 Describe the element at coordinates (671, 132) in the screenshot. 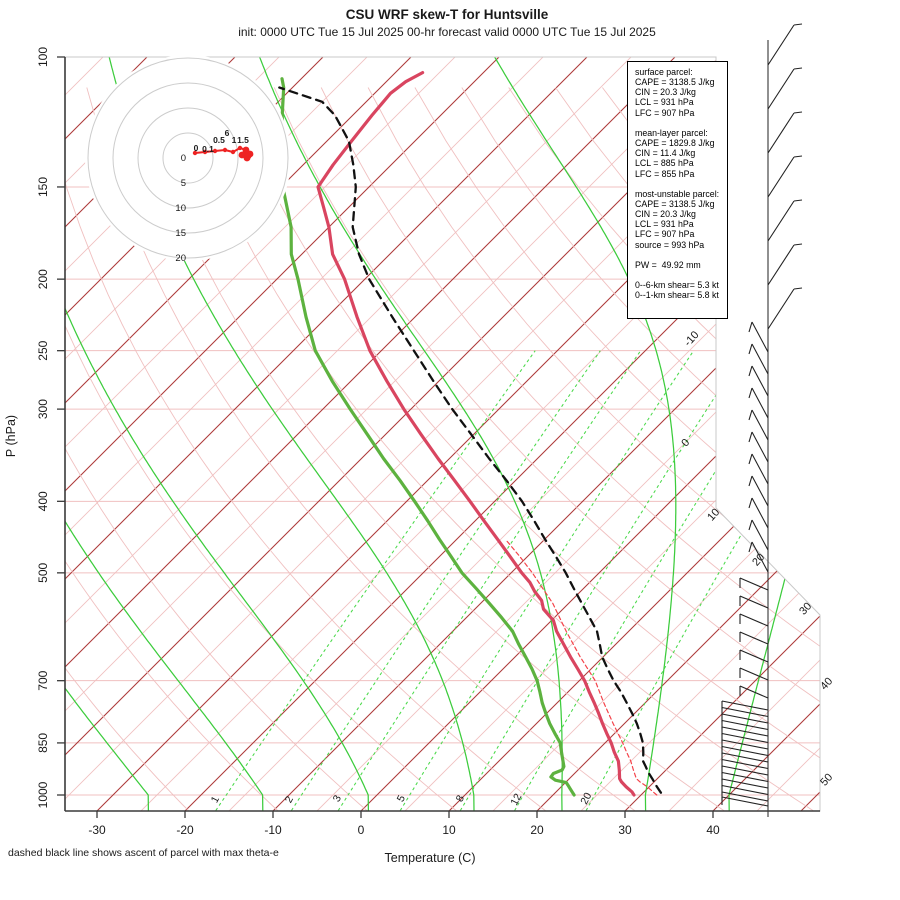

I see `parcel-section-title: mean-layer parcel:` at that location.